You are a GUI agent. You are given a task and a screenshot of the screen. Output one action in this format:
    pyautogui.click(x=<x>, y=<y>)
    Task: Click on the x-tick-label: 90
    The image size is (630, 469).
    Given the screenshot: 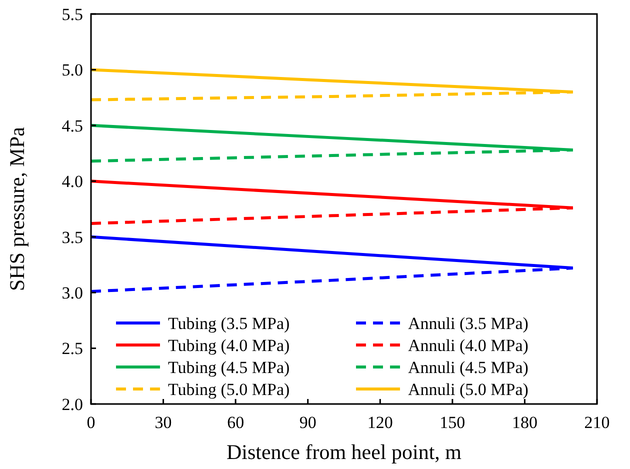 What is the action you would take?
    pyautogui.click(x=307, y=422)
    